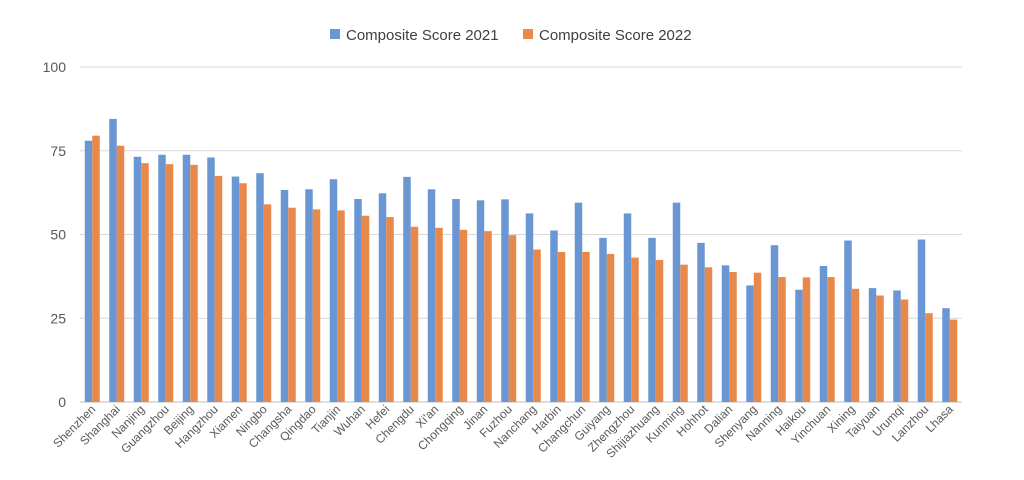  I want to click on y-tick-label: 100, so click(55, 67).